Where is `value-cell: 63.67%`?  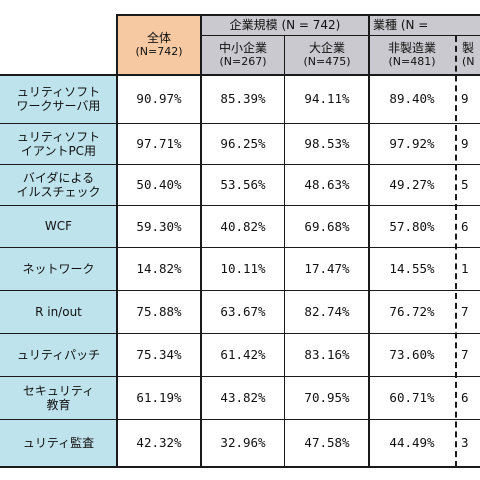
value-cell: 63.67% is located at coordinates (243, 312).